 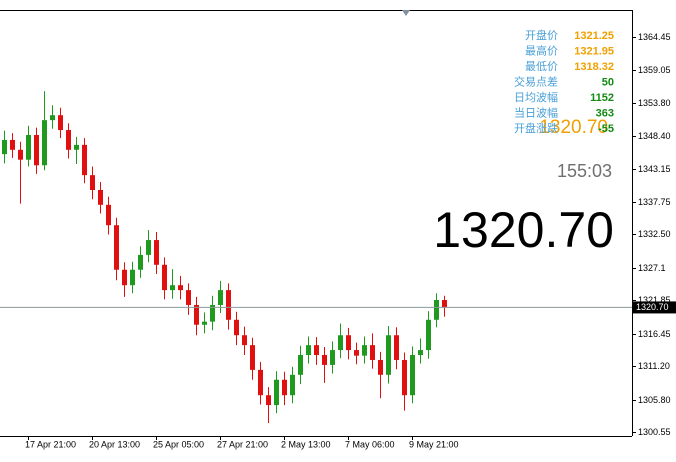 I want to click on info-value: -55, so click(x=606, y=129).